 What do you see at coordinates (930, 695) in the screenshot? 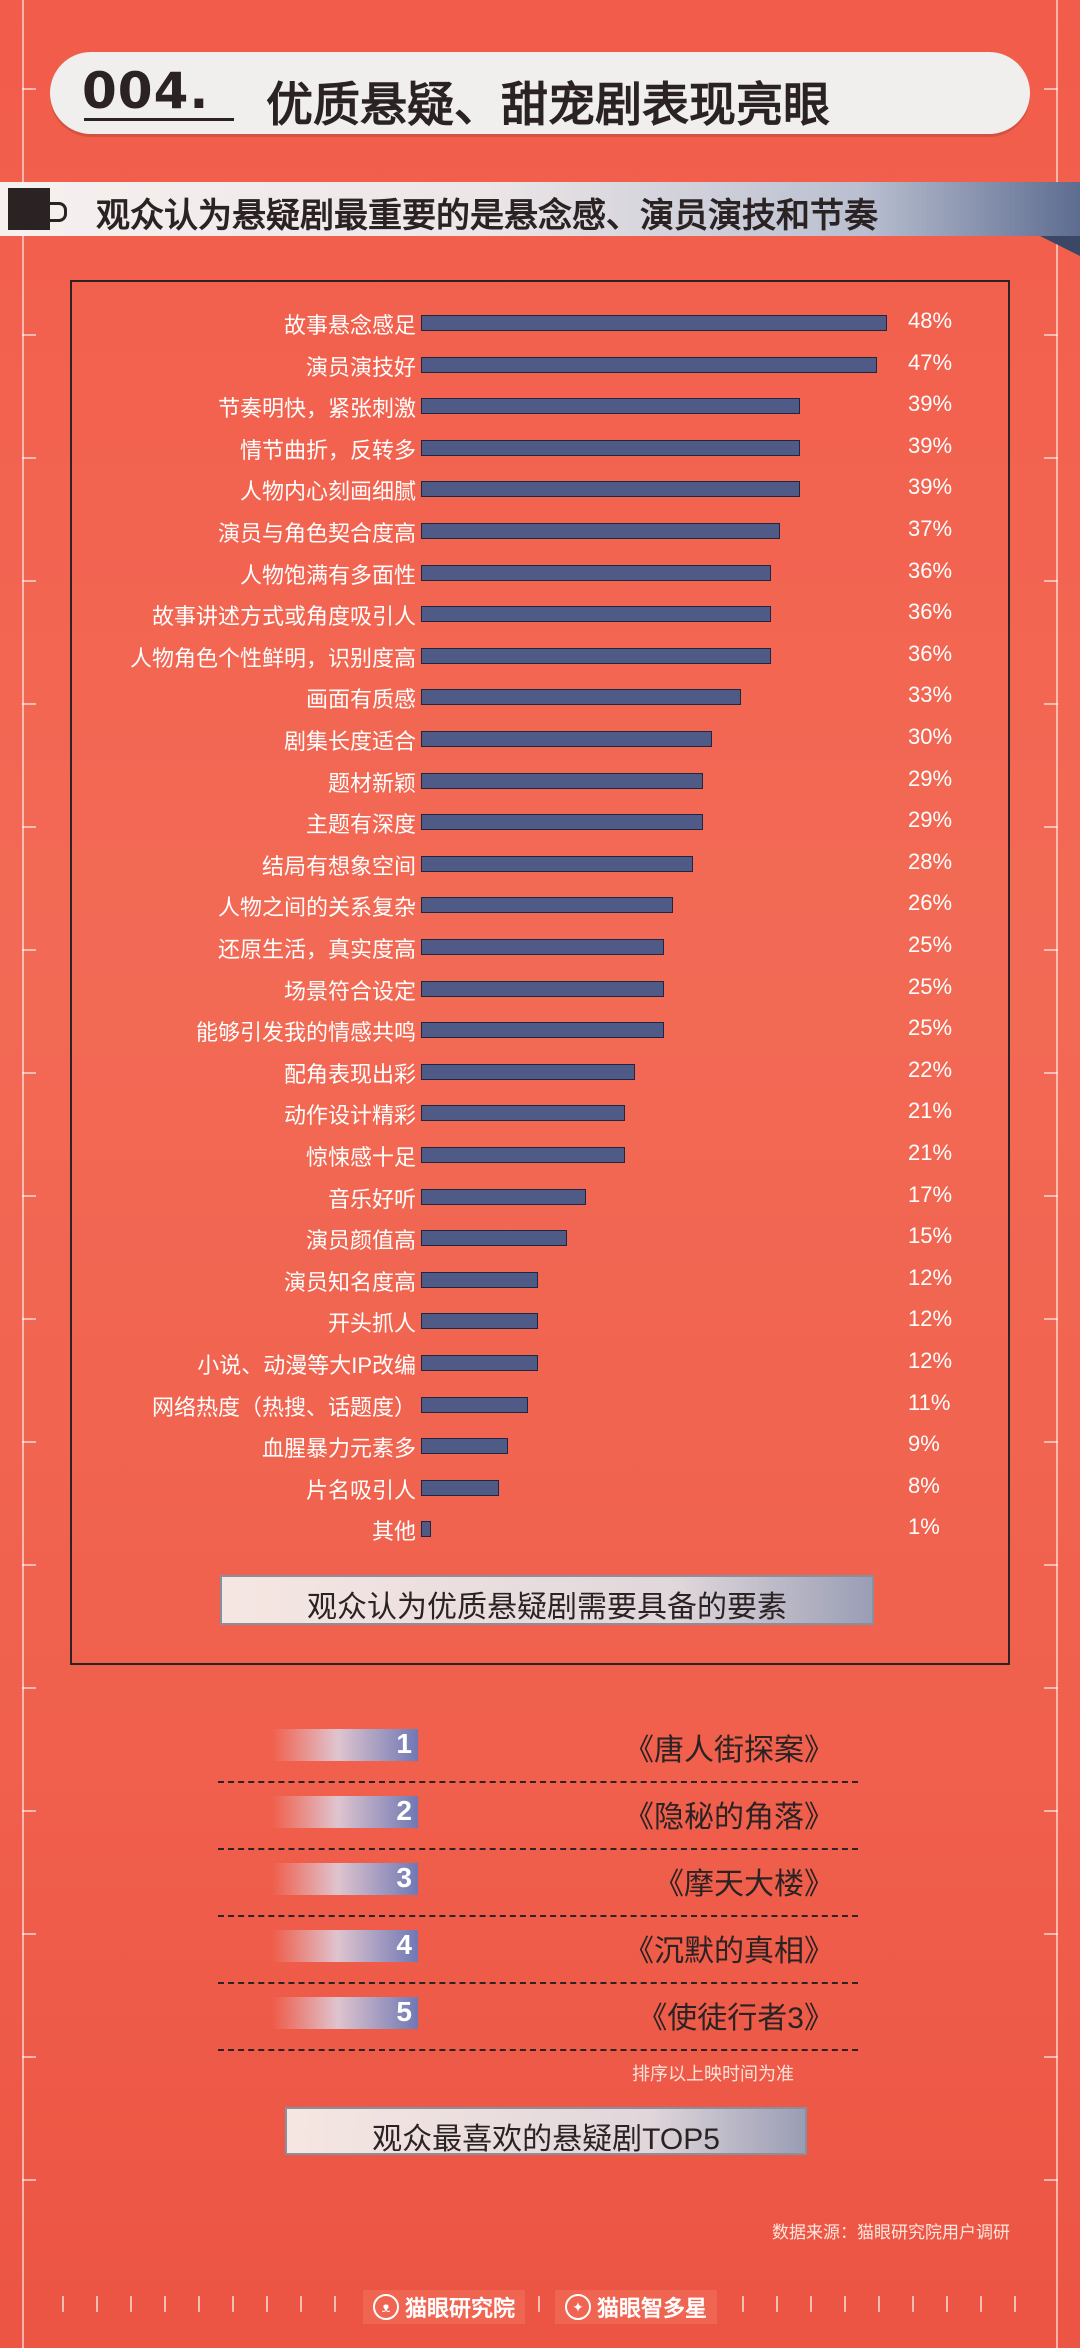
I see `bar-value-label: 33%` at bounding box center [930, 695].